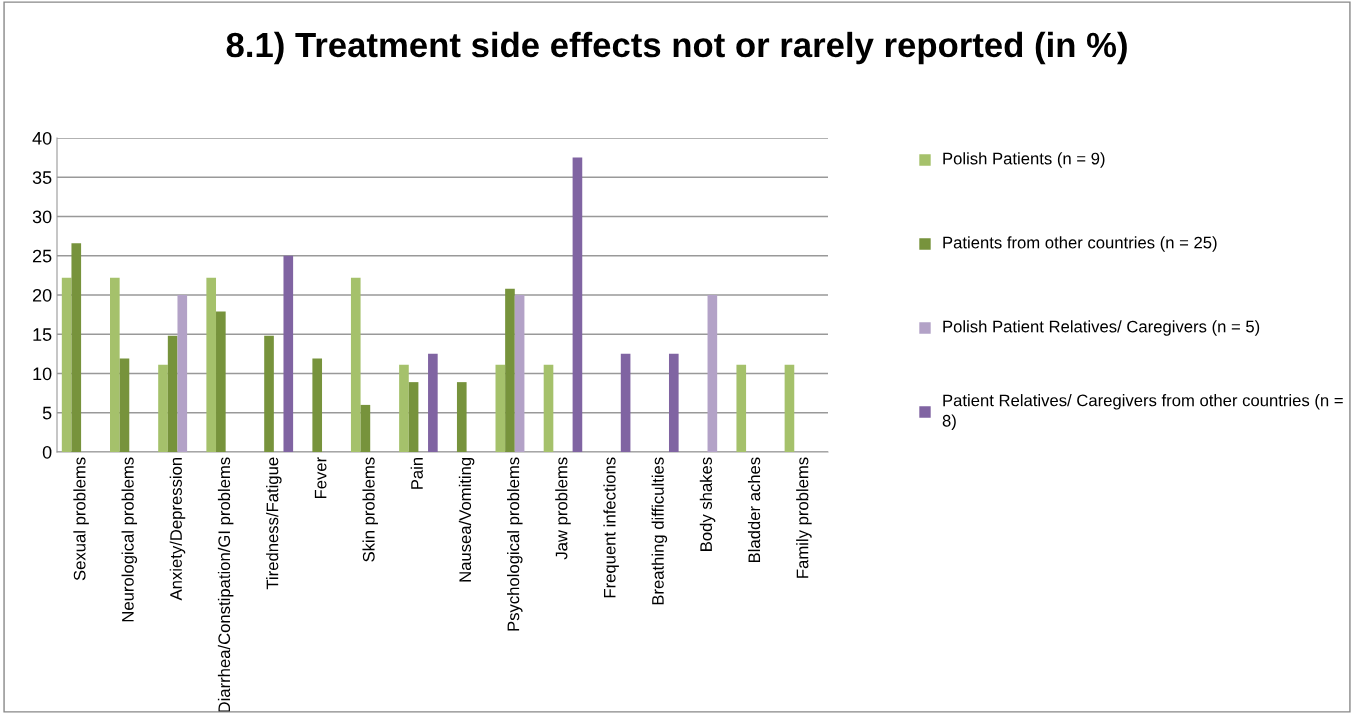 This screenshot has width=1354, height=714. What do you see at coordinates (177, 529) in the screenshot?
I see `x-tick-label: Anxiety/Depression` at bounding box center [177, 529].